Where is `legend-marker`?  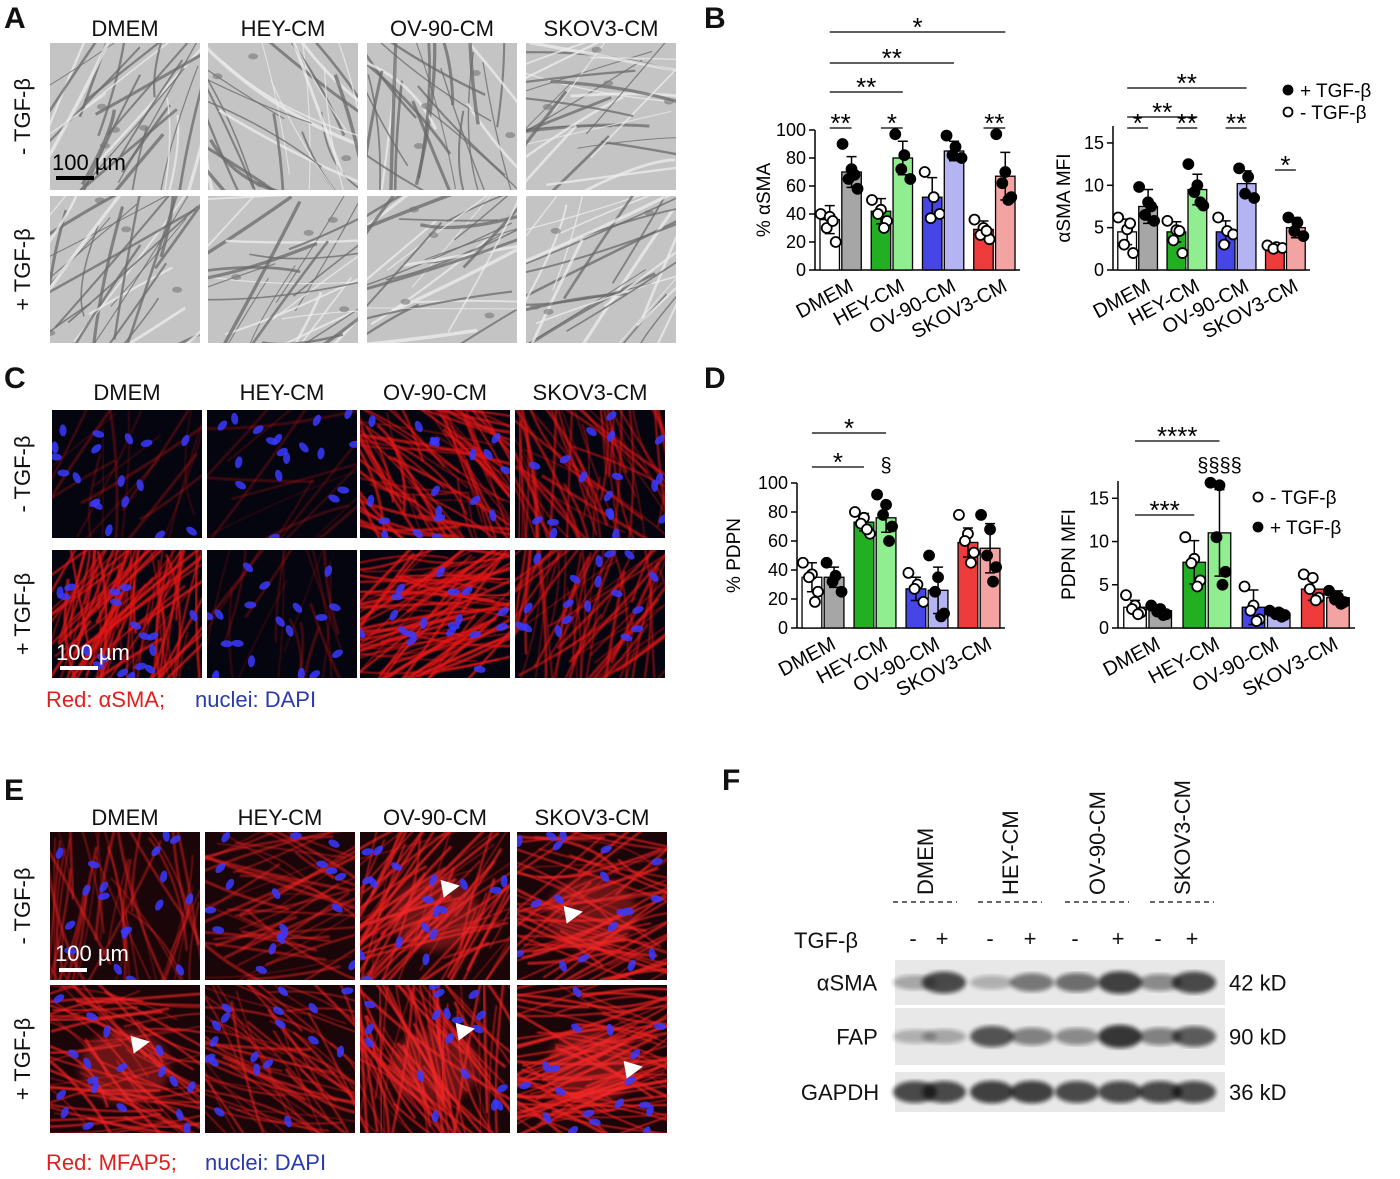
legend-marker is located at coordinates (1288, 112).